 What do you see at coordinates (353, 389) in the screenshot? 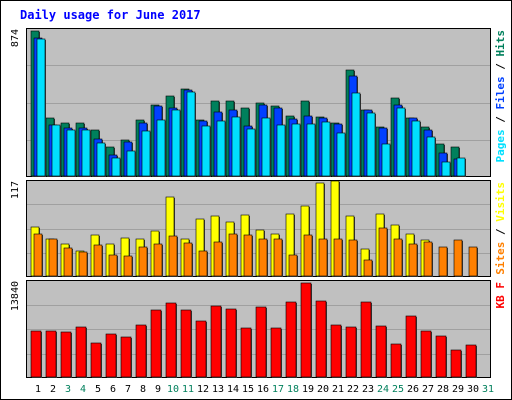
I see `x-tick-label-day-22: 22` at bounding box center [353, 389].